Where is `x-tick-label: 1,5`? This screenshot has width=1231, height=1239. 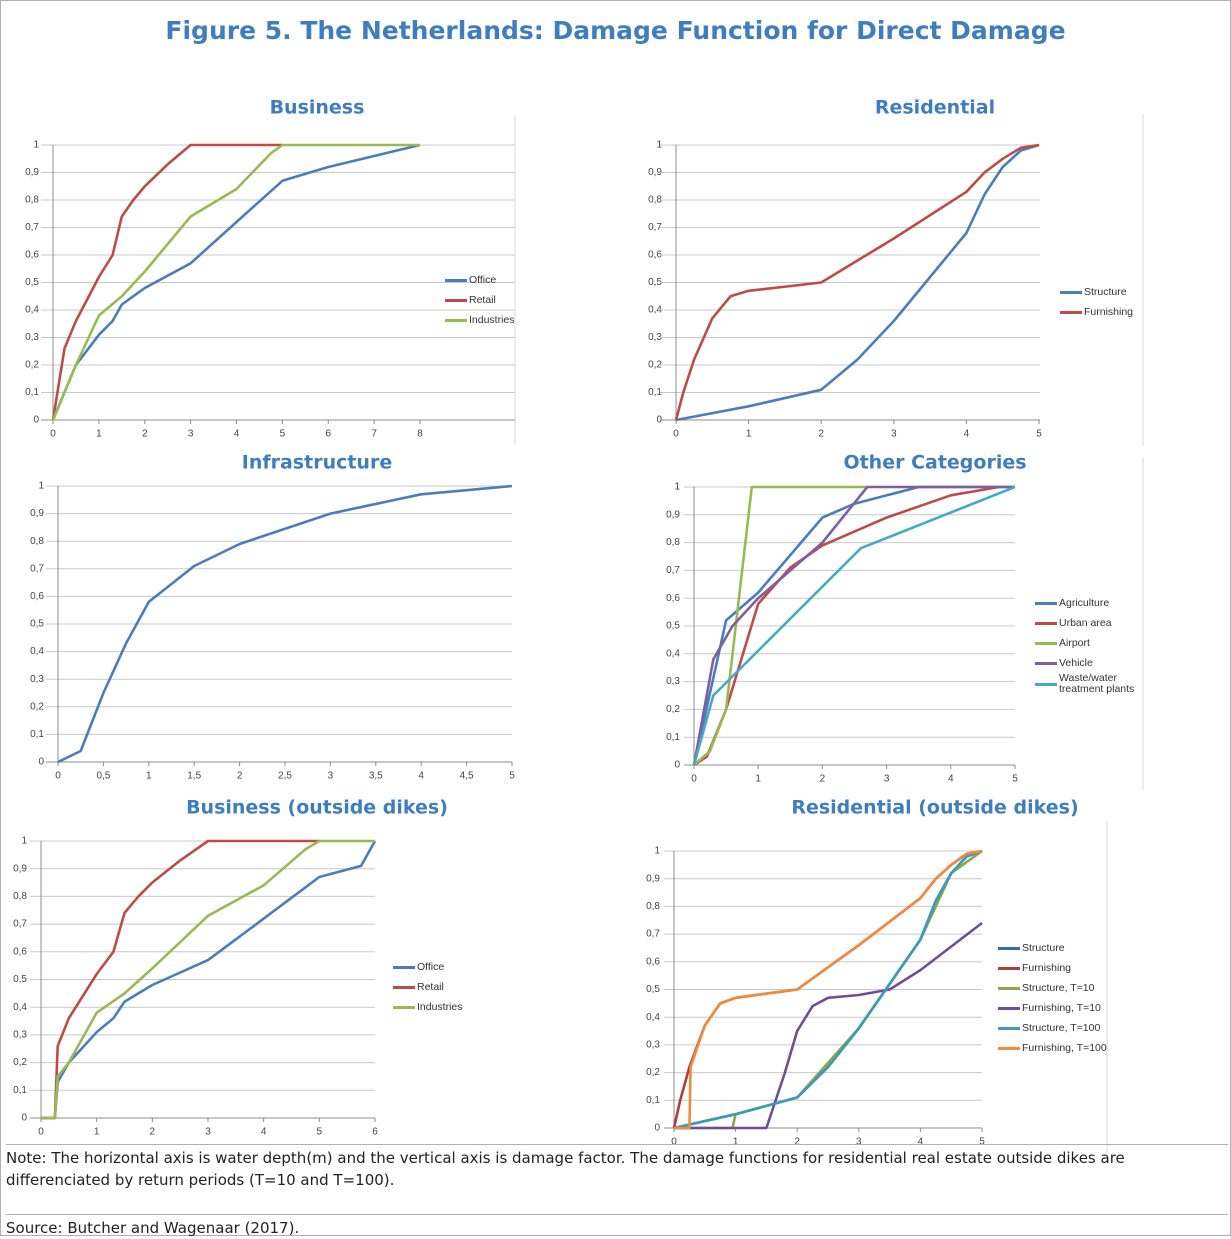 x-tick-label: 1,5 is located at coordinates (194, 776).